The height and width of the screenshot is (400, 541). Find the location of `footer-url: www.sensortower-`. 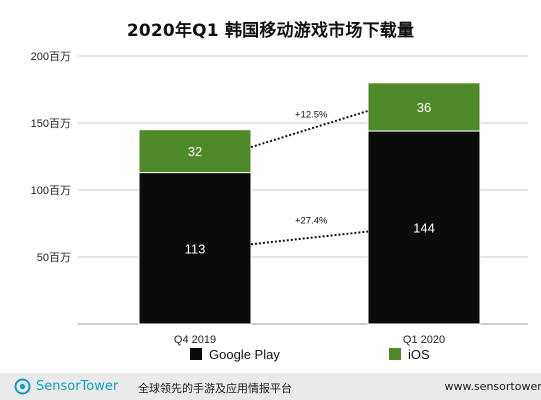

footer-url: www.sensortower- is located at coordinates (492, 386).